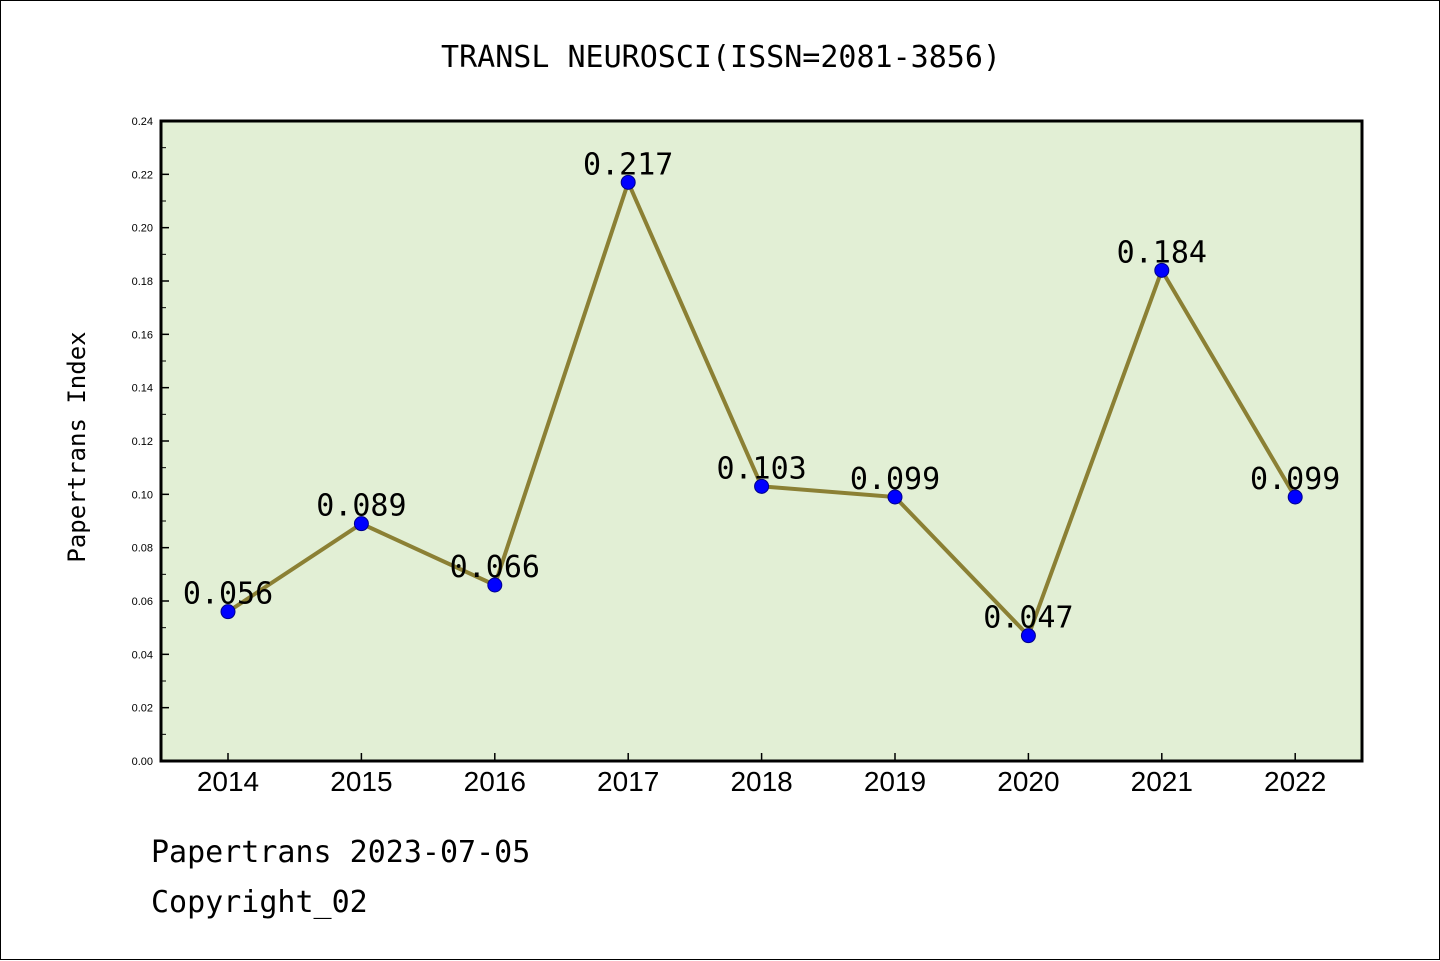  Describe the element at coordinates (628, 781) in the screenshot. I see `x-tick-label: 2017` at that location.